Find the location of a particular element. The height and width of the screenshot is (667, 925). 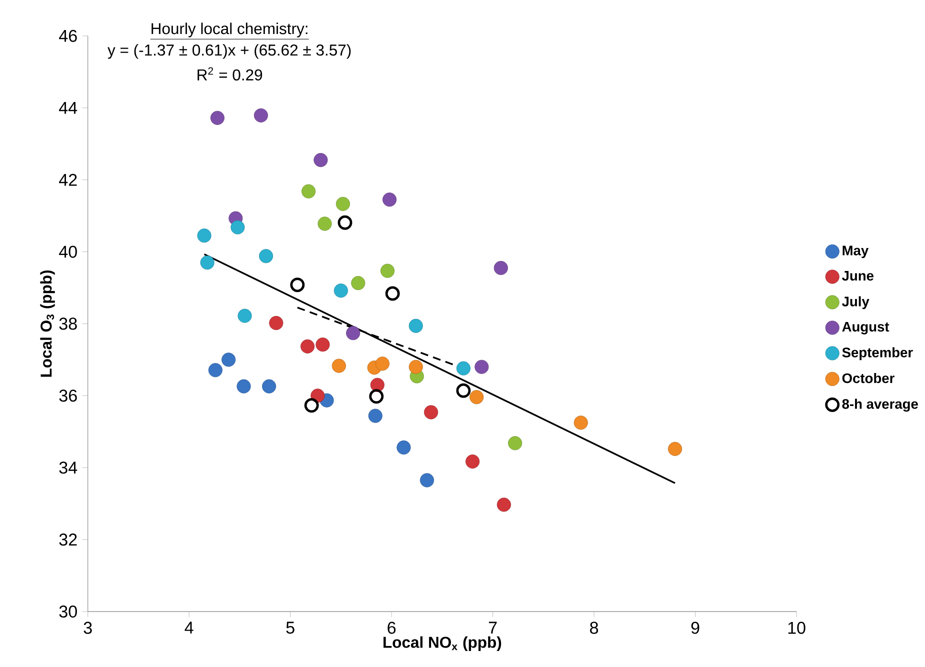

x-tick-label: 5 is located at coordinates (290, 628).